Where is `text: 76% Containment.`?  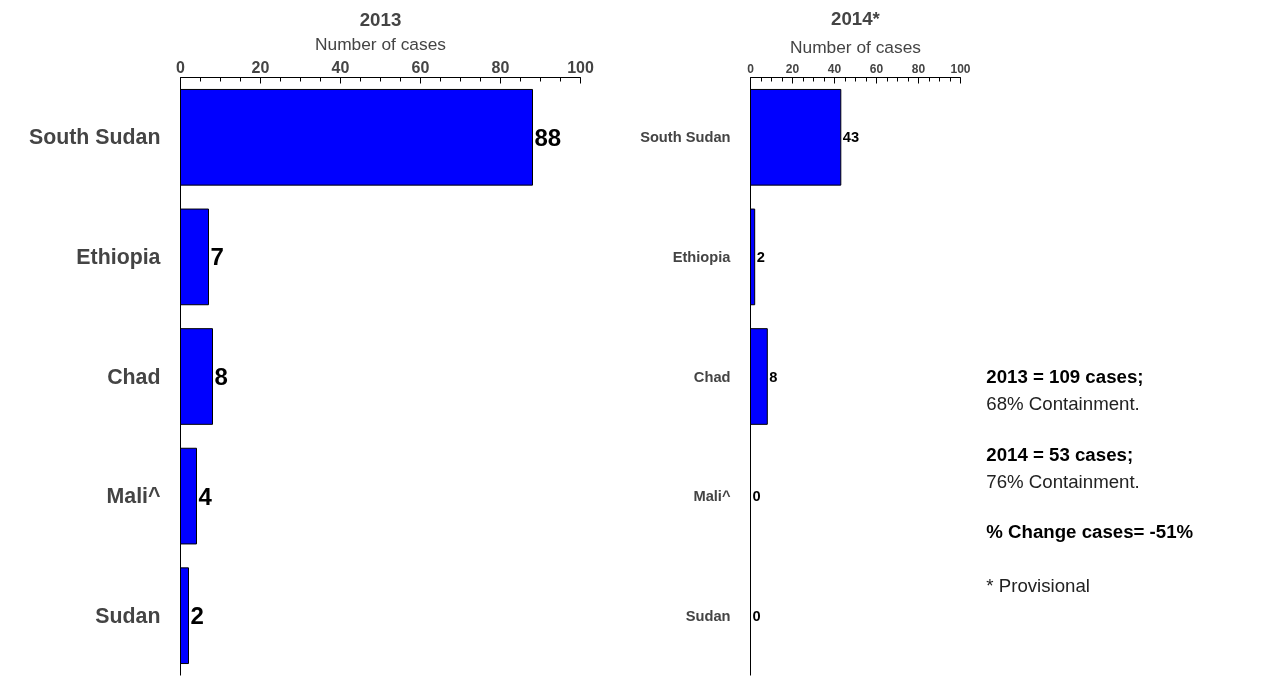 text: 76% Containment. is located at coordinates (1063, 481).